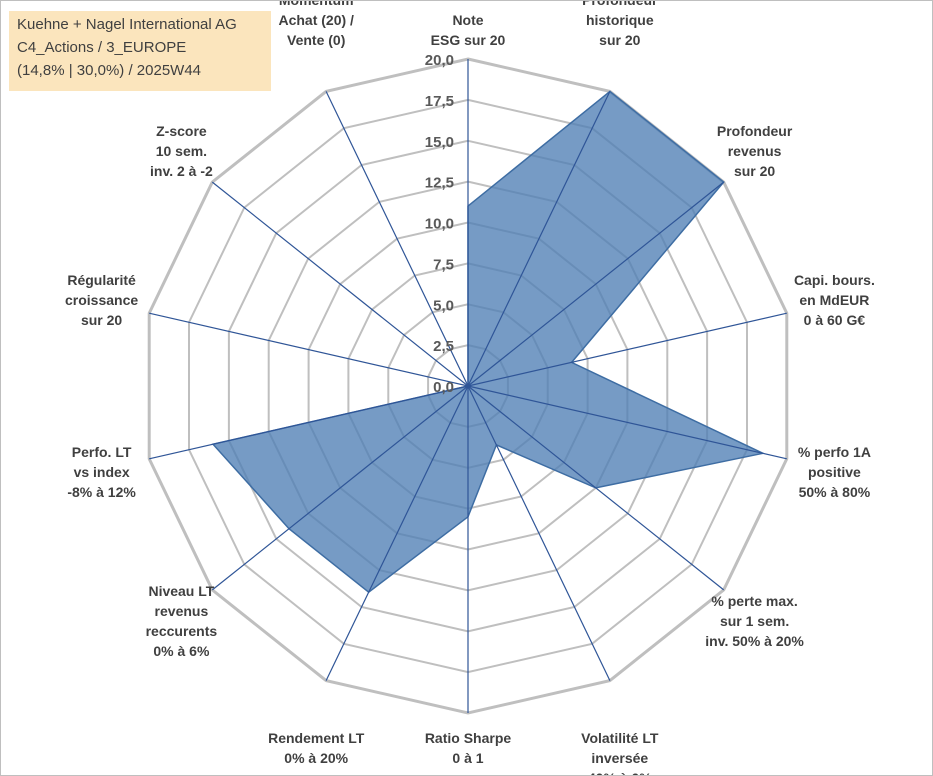 The width and height of the screenshot is (933, 776). I want to click on axis-label-4: % perfo 1A positive 50% à 80%, so click(834, 472).